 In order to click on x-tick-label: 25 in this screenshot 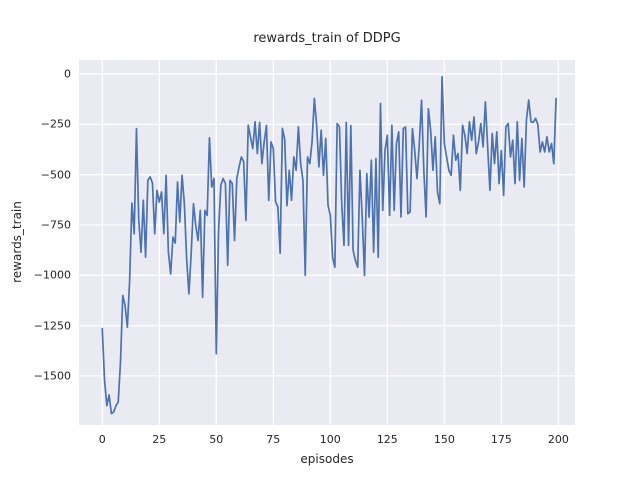, I will do `click(159, 439)`.